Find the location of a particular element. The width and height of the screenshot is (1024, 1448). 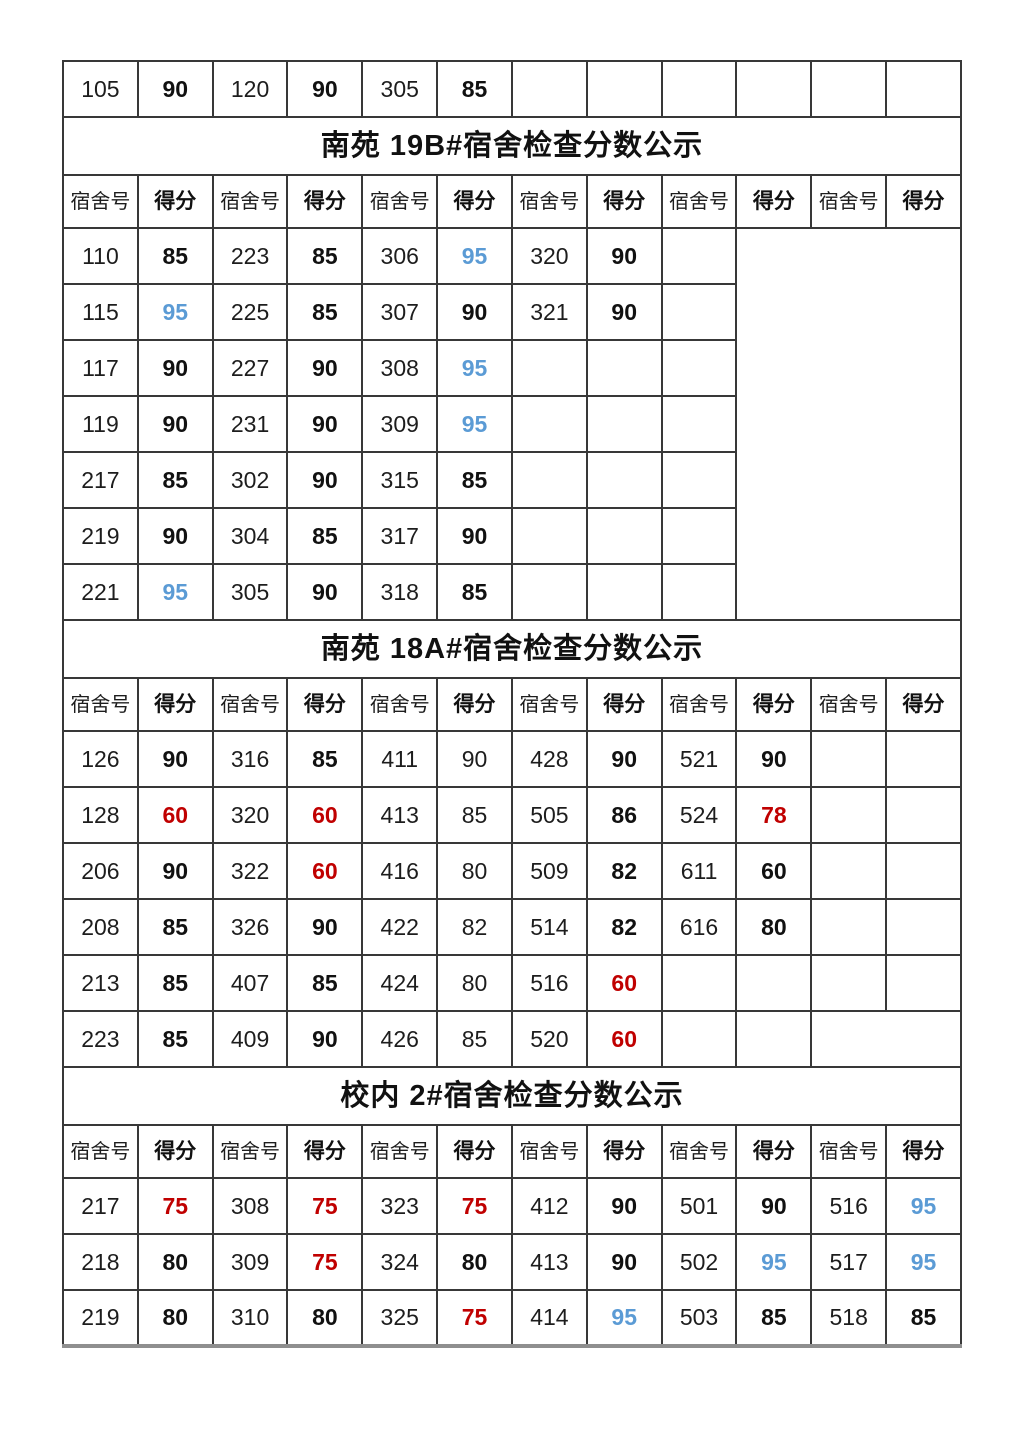

room-number-cell: 518 is located at coordinates (849, 1318).